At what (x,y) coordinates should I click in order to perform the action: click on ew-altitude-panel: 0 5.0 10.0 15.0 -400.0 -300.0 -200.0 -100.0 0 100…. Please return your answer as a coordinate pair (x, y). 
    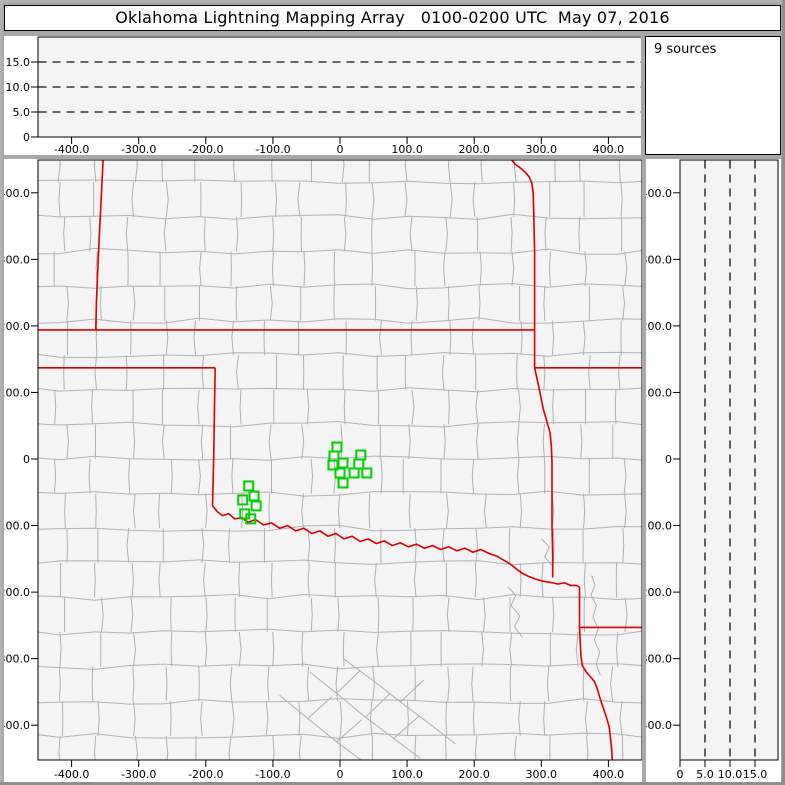
    Looking at the image, I should click on (322, 95).